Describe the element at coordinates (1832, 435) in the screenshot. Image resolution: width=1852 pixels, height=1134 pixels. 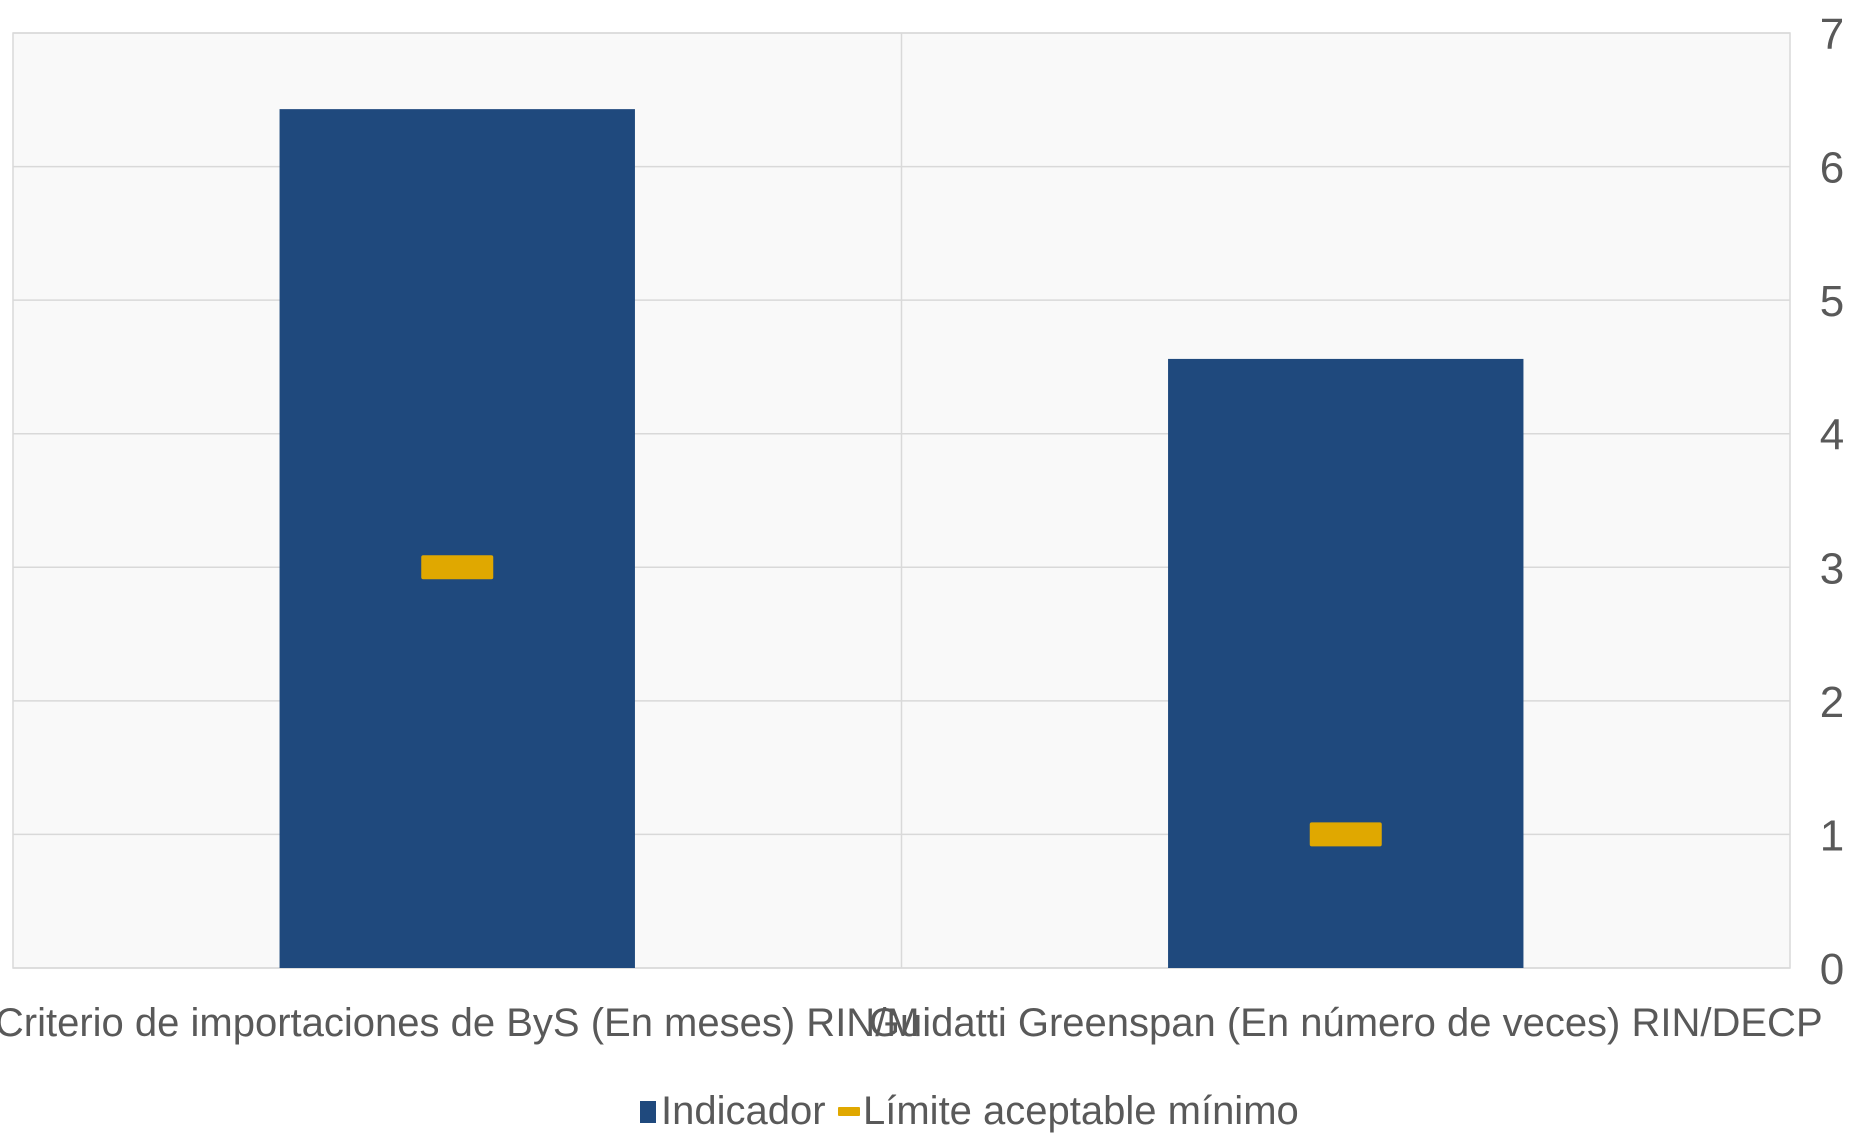
I see `y-tick-label: 4` at that location.